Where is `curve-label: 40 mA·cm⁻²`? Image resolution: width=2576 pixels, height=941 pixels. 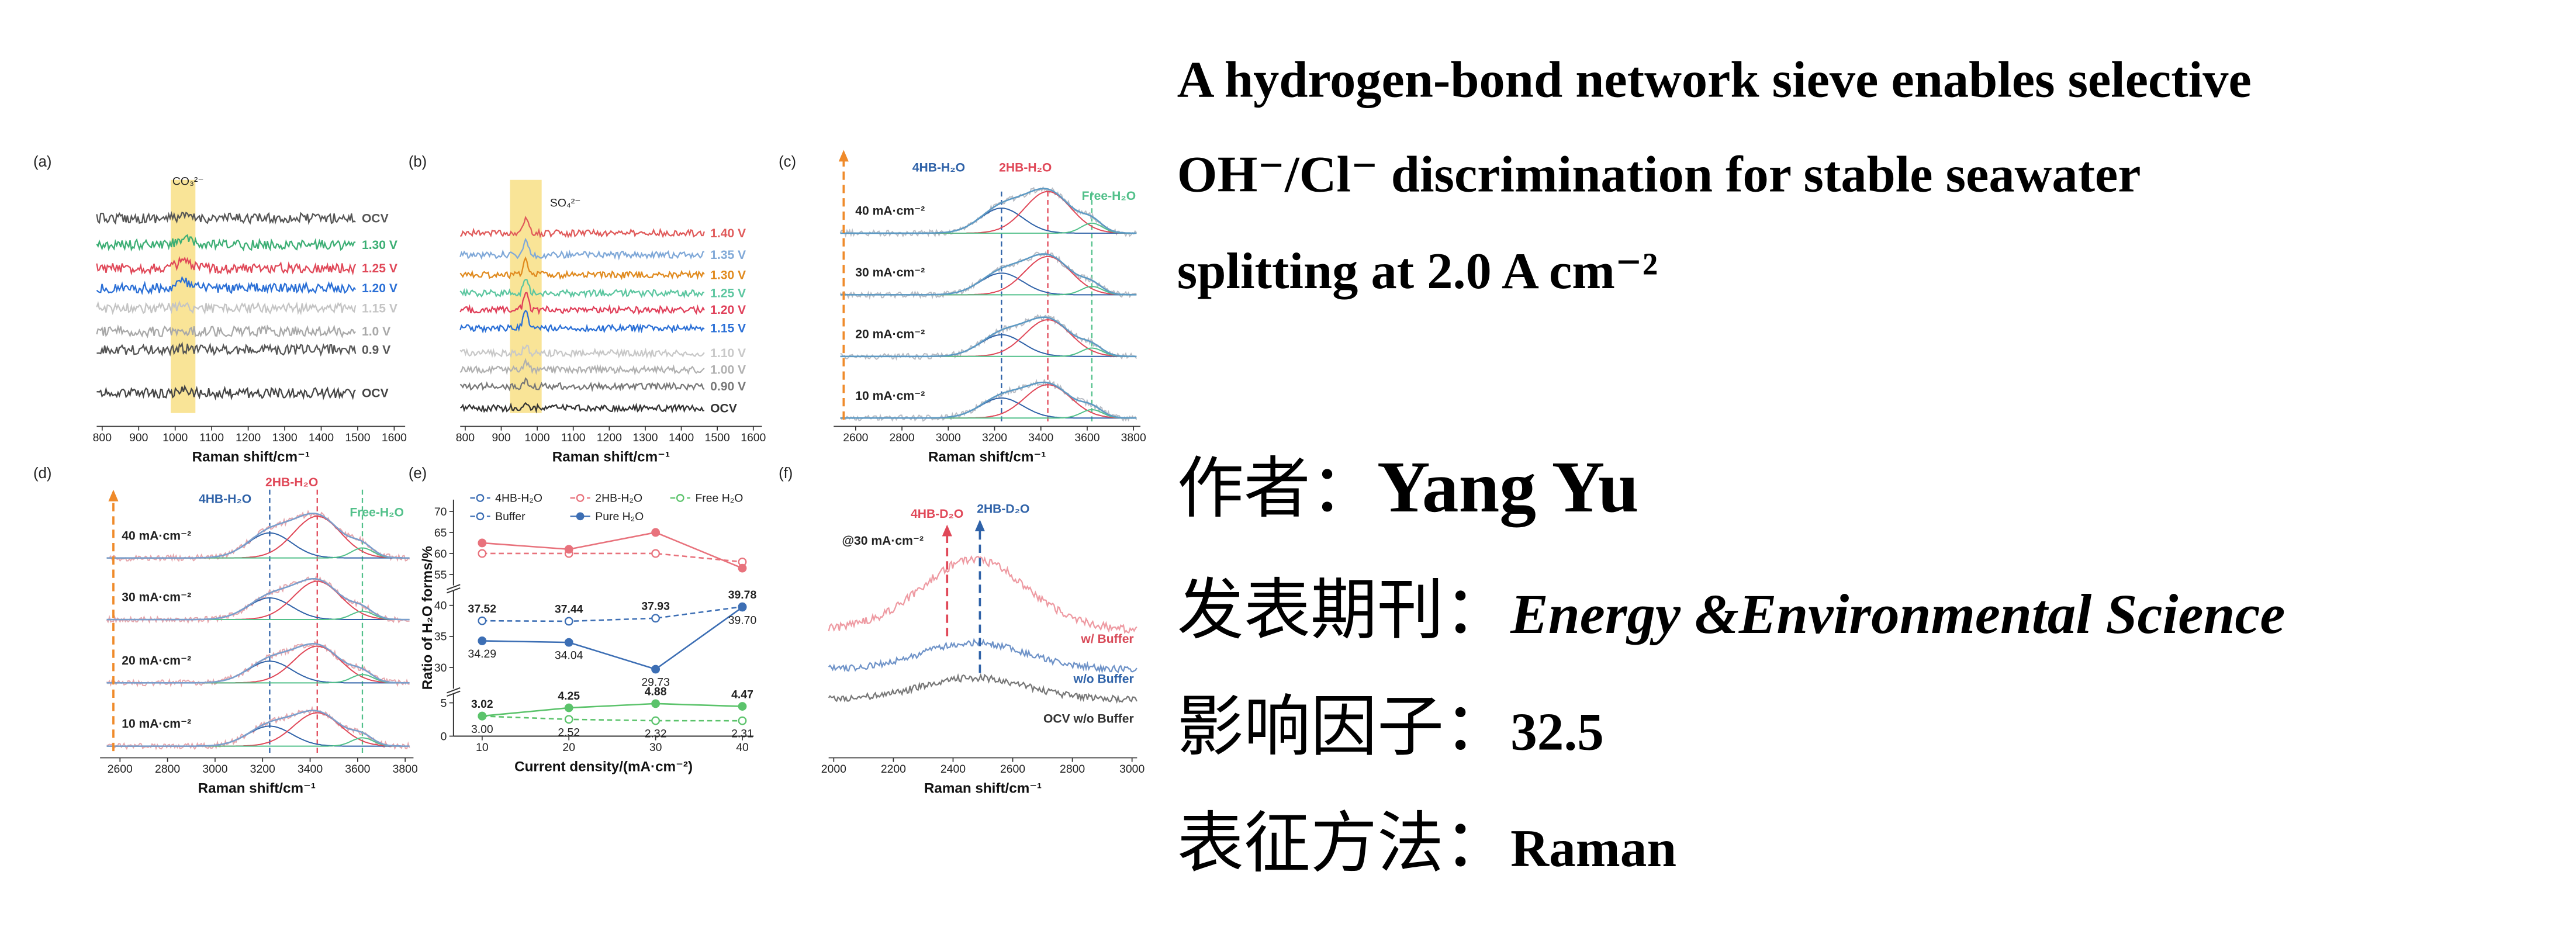
curve-label: 40 mA·cm⁻² is located at coordinates (157, 535).